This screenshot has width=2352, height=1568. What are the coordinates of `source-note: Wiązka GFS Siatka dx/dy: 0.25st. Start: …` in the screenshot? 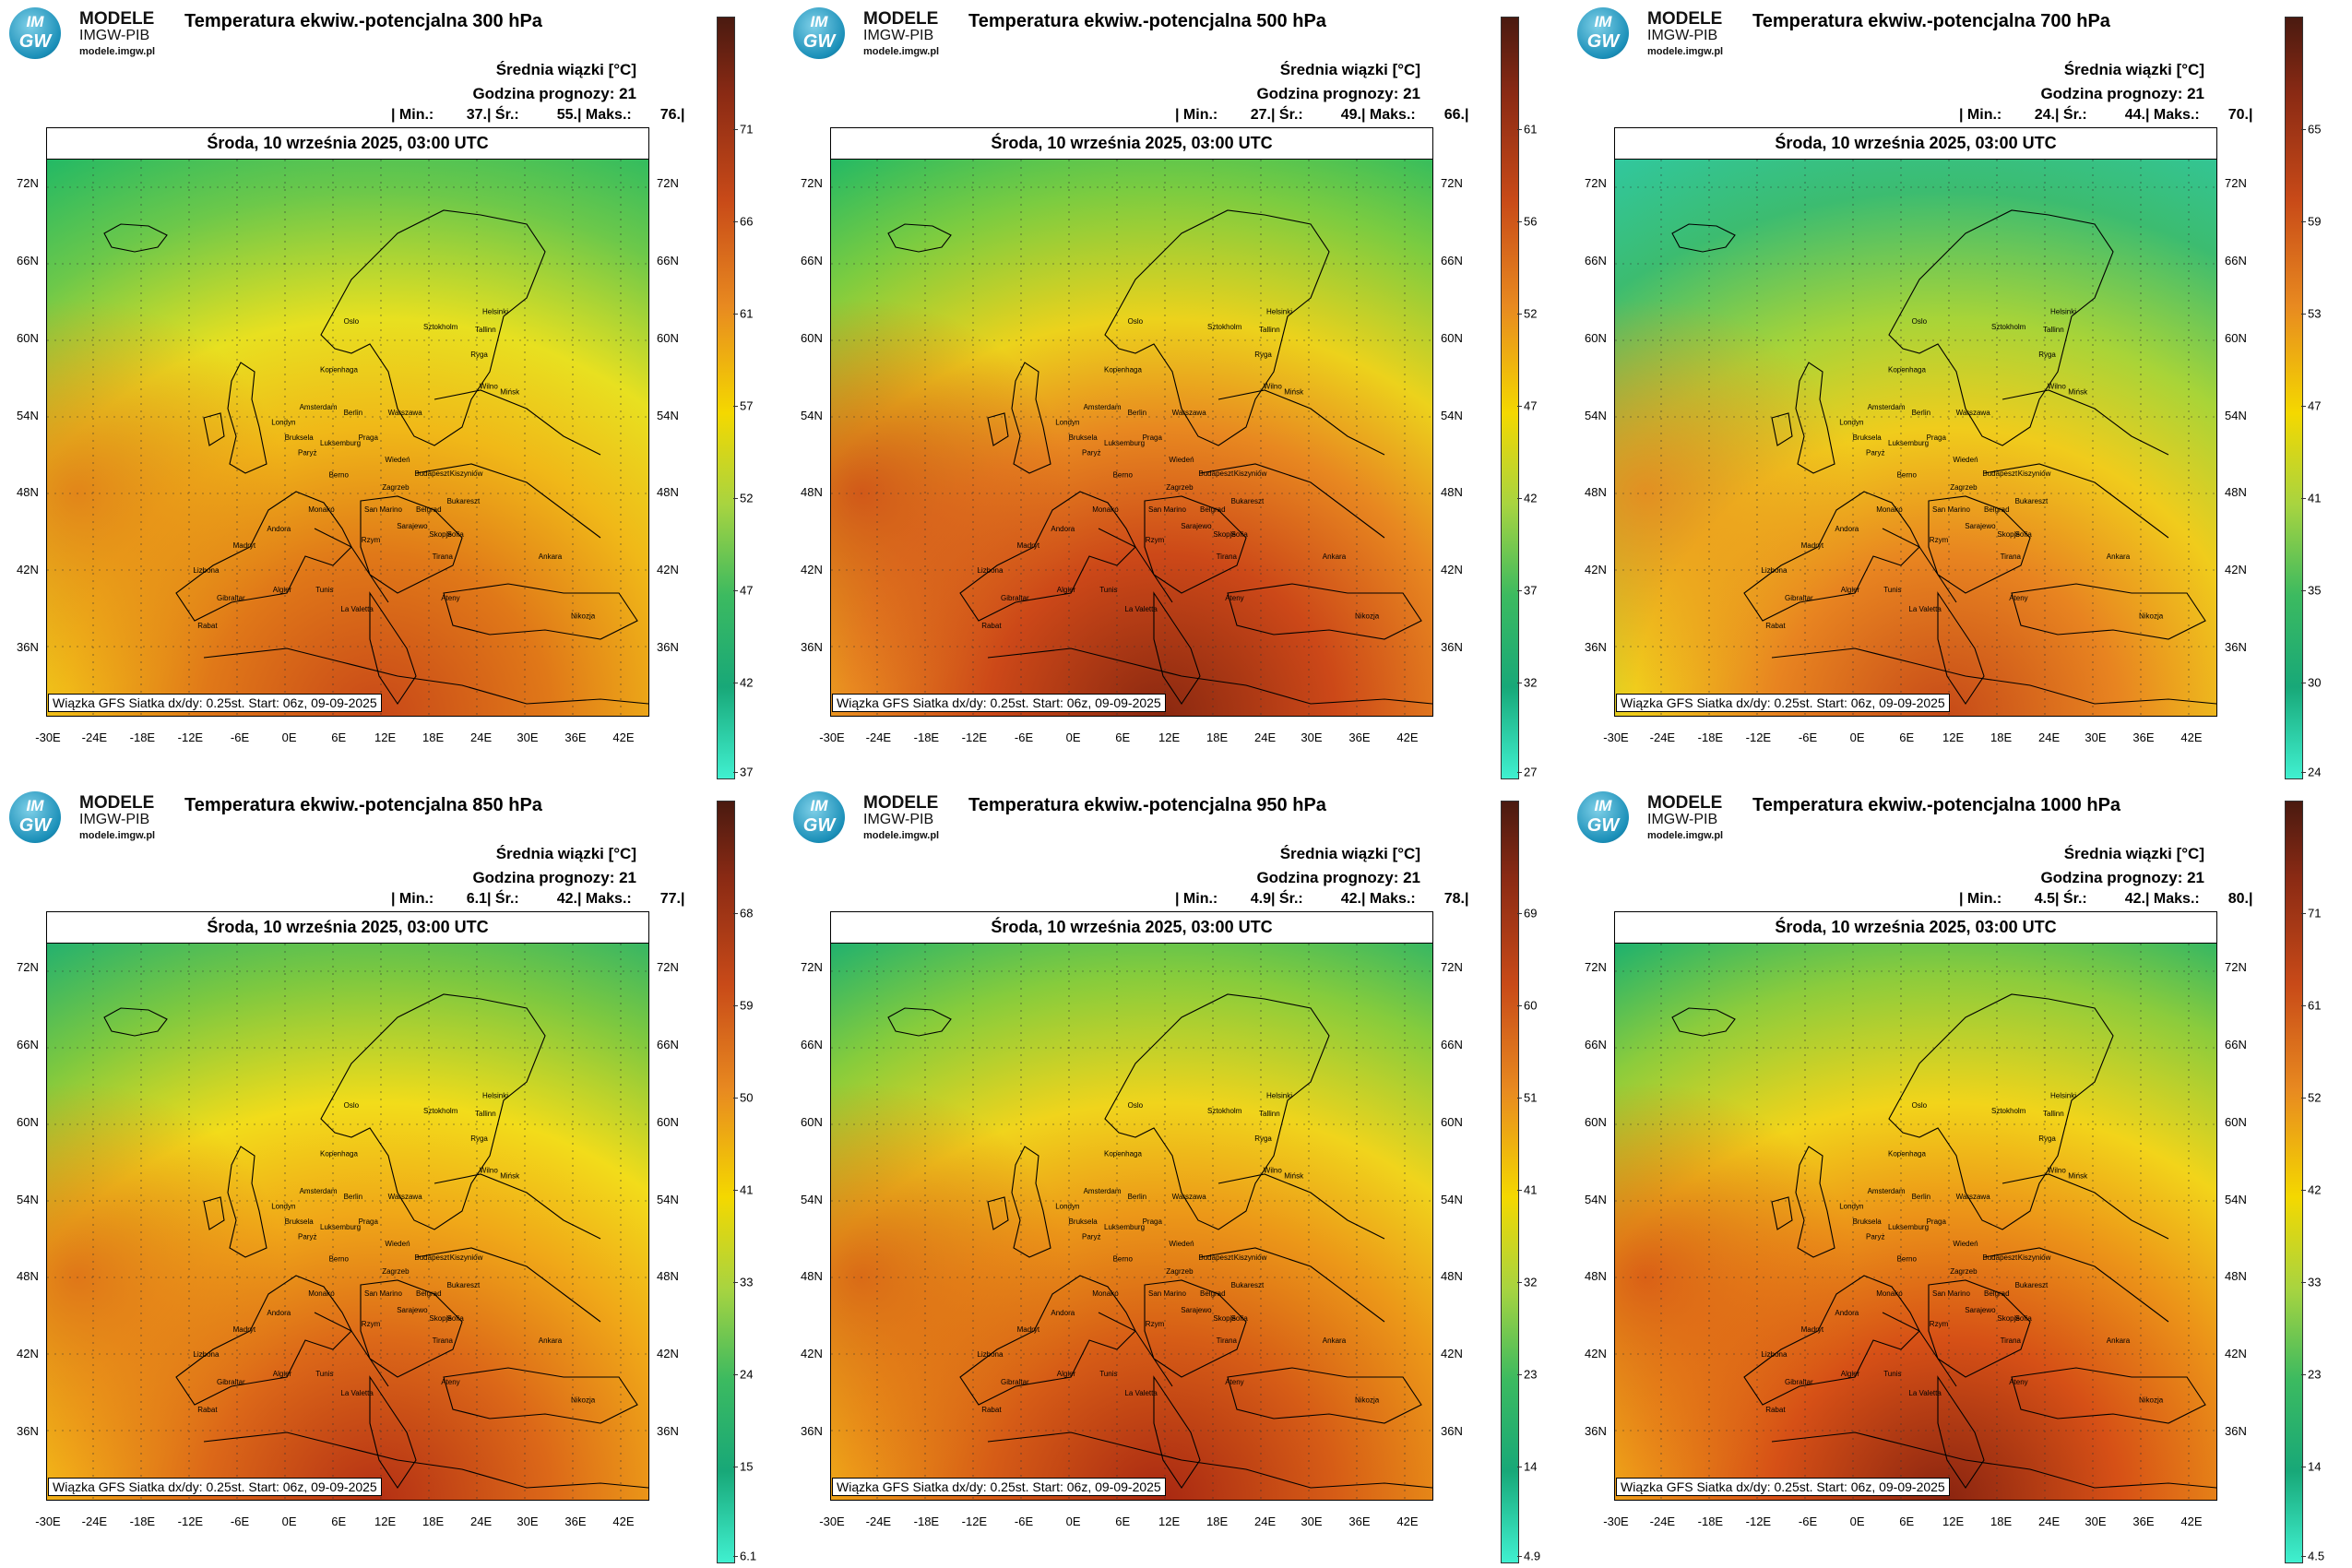 It's located at (999, 703).